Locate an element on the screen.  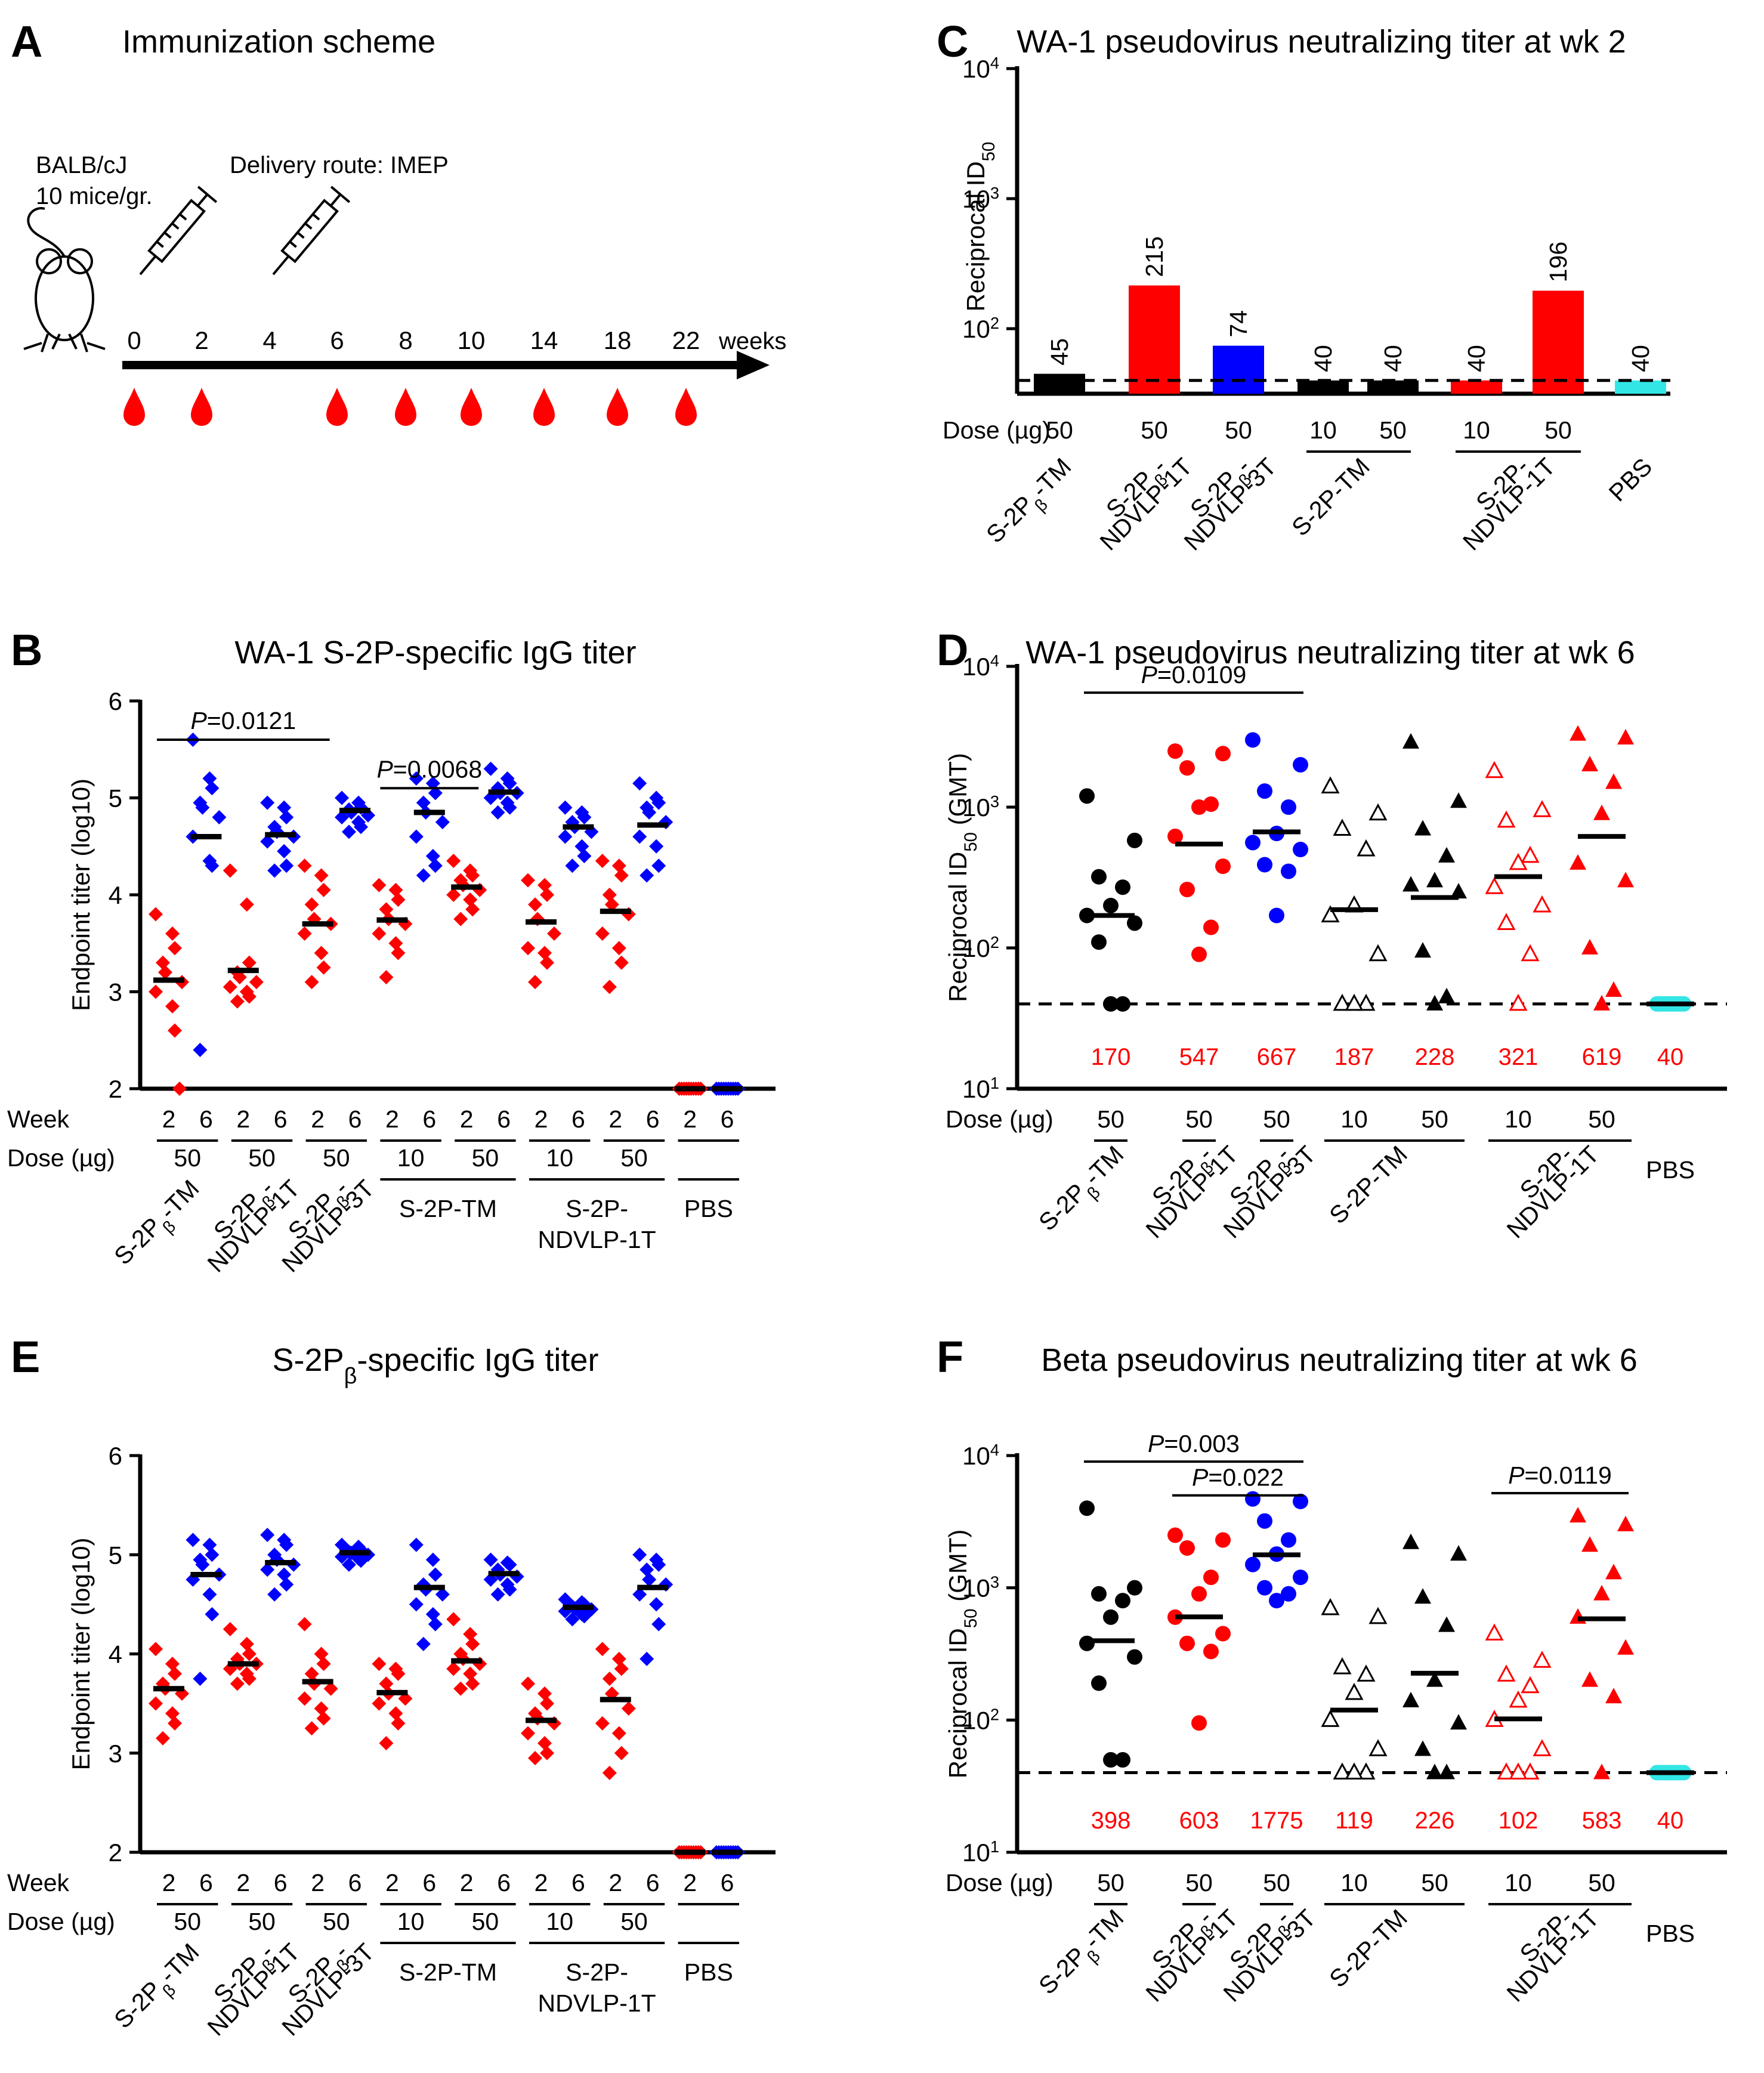
vaccine-label: S-2P-TM is located at coordinates (1368, 1185).